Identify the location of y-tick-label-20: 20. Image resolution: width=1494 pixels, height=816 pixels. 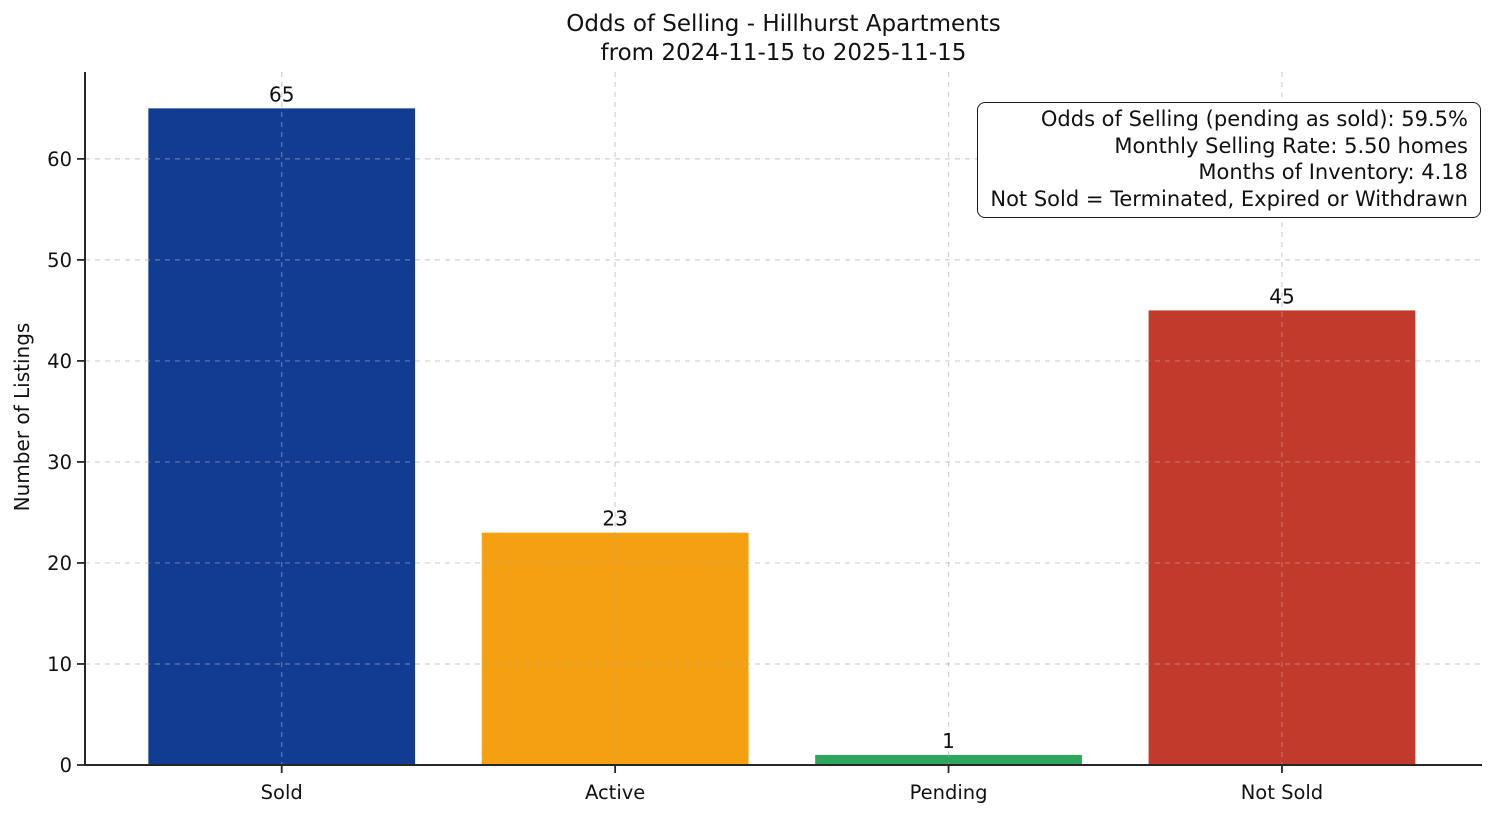
(59, 563).